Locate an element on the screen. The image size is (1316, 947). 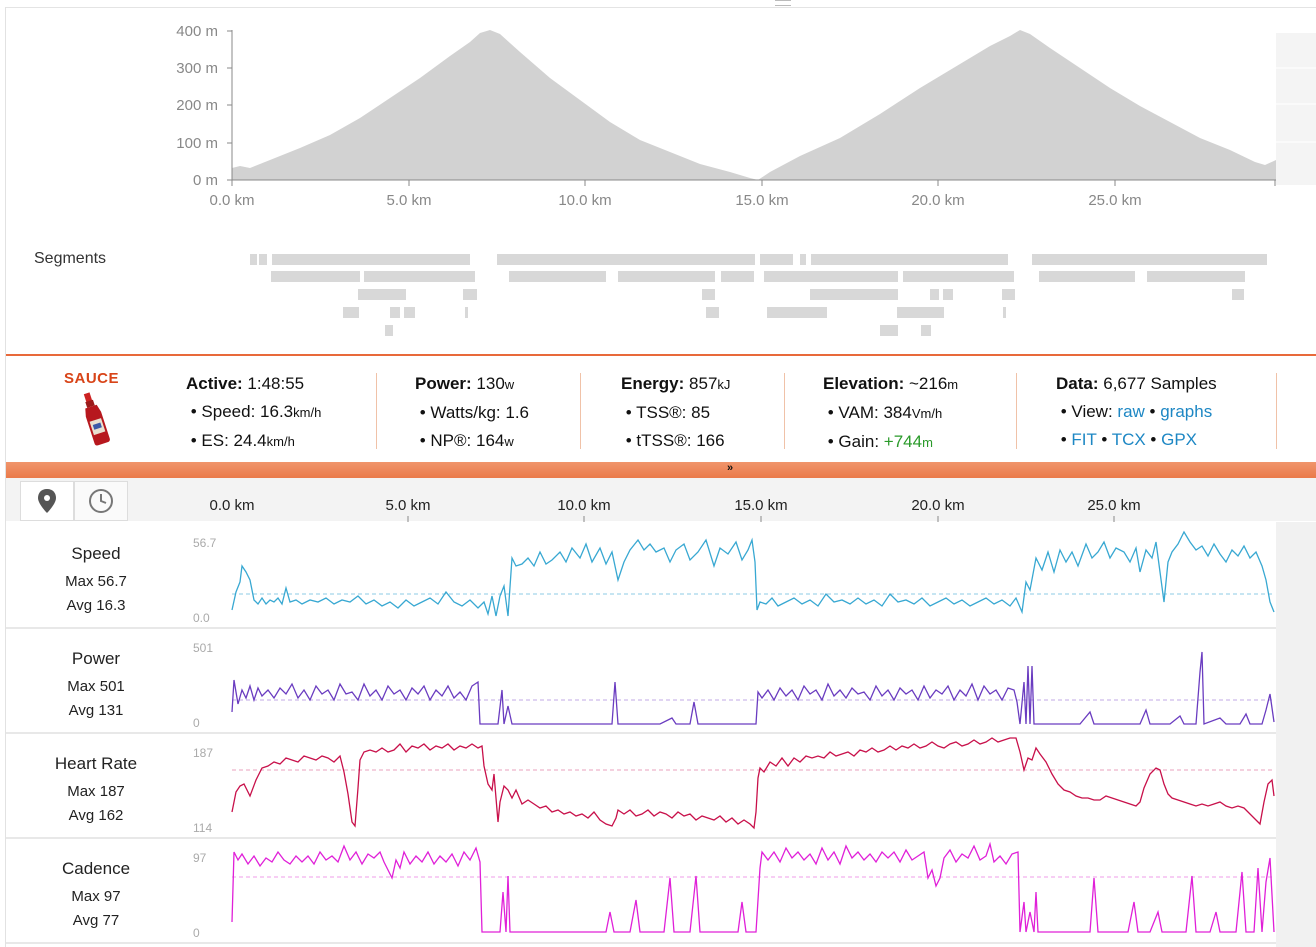
cadence-max: Max 97 is located at coordinates (96, 896).